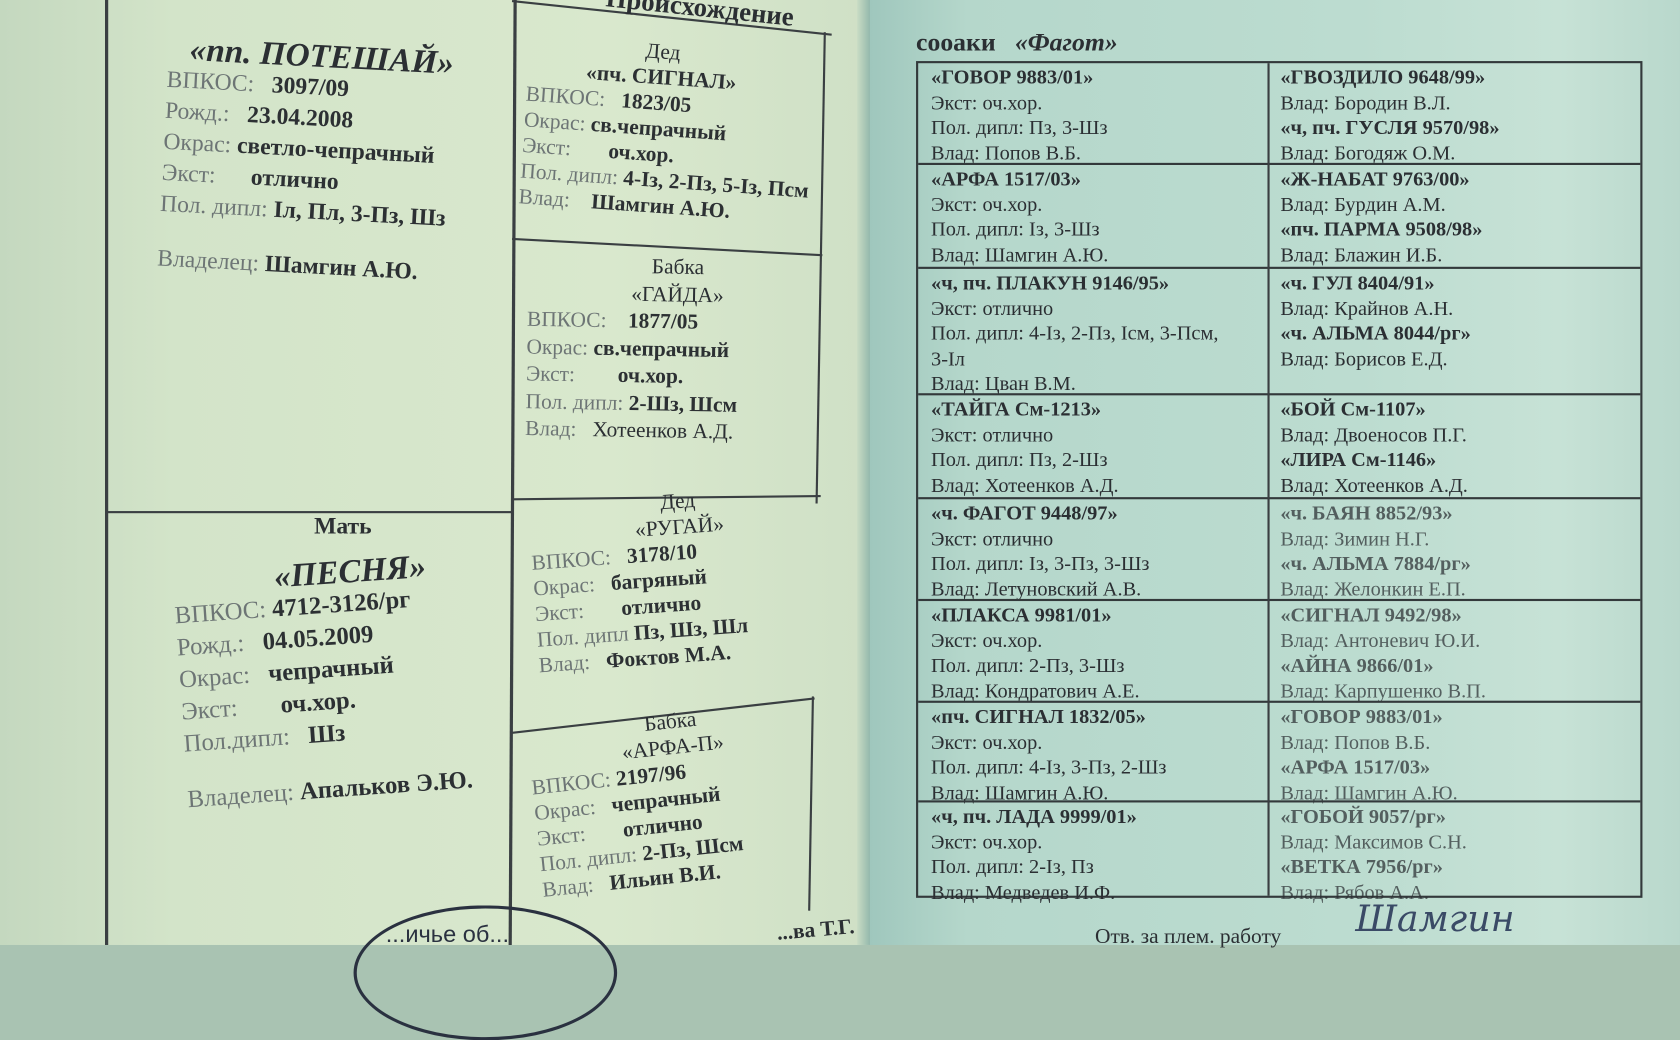 This screenshot has width=1680, height=1040. Describe the element at coordinates (1367, 308) in the screenshot. I see `cell-line: Влад: Крайнов А.Н.` at that location.